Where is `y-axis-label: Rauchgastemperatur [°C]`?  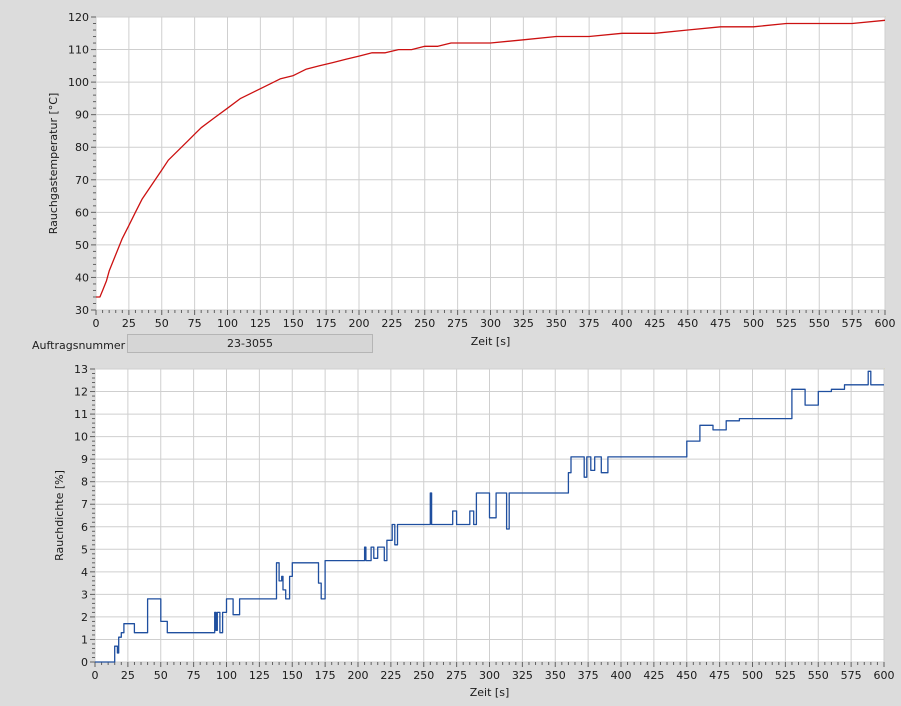 y-axis-label: Rauchgastemperatur [°C] is located at coordinates (53, 163).